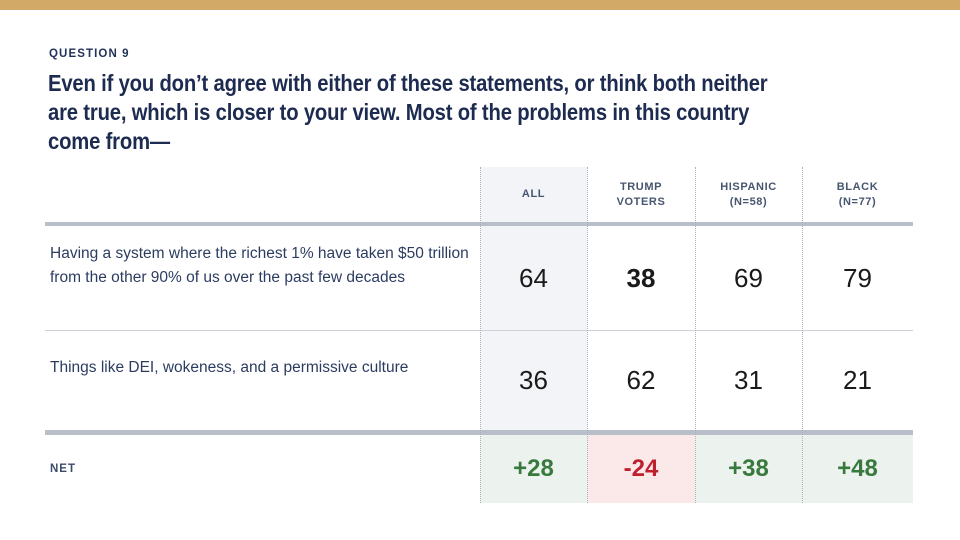 The image size is (960, 540). Describe the element at coordinates (748, 380) in the screenshot. I see `value-cell: 31` at that location.